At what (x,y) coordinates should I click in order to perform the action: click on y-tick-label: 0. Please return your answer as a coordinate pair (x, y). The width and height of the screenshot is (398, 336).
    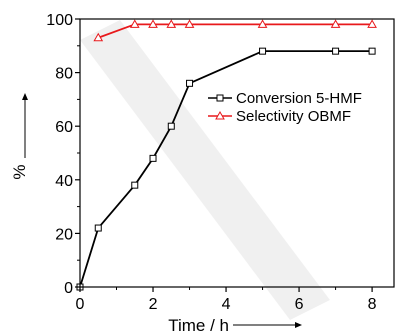
    Looking at the image, I should click on (68, 288).